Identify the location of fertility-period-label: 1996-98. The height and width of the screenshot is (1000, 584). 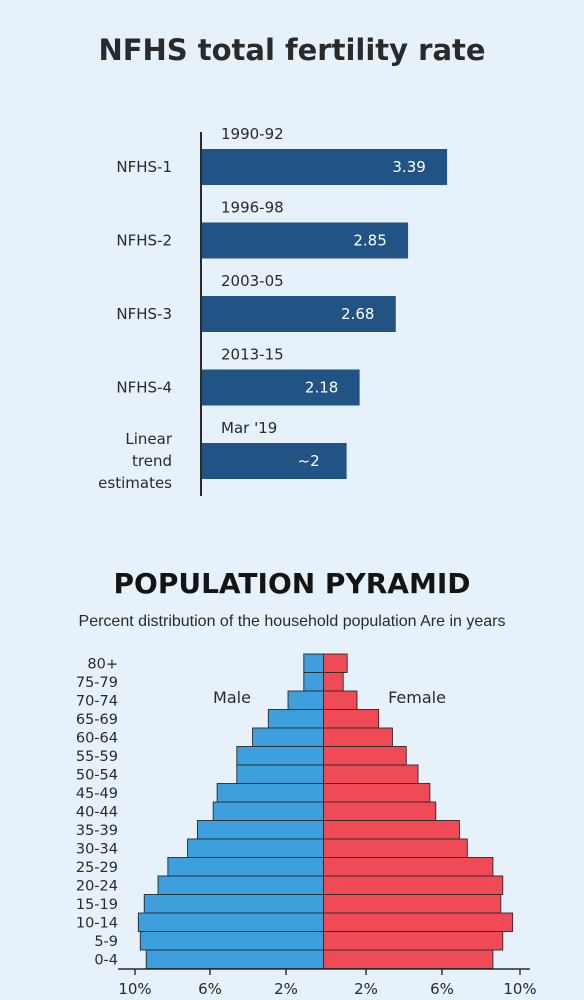
(252, 208).